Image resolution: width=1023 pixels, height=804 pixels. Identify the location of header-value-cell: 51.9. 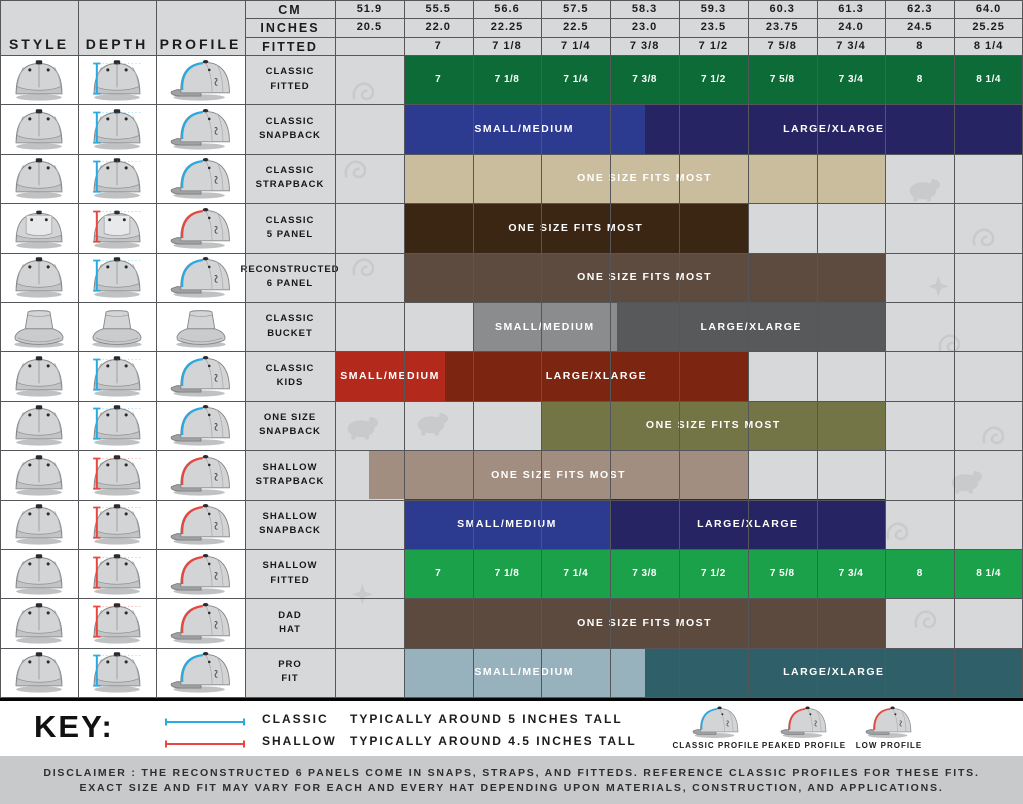
(369, 9).